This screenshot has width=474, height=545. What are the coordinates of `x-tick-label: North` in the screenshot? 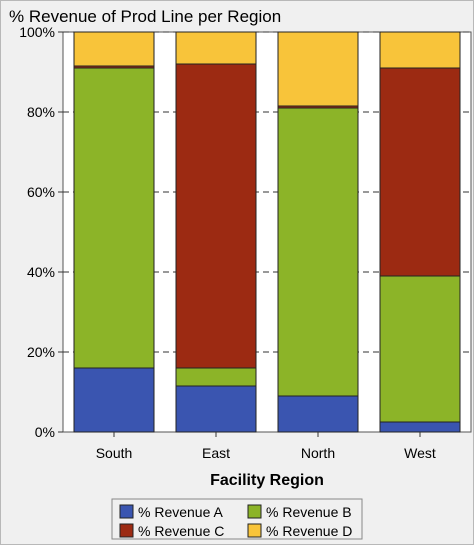 It's located at (318, 453).